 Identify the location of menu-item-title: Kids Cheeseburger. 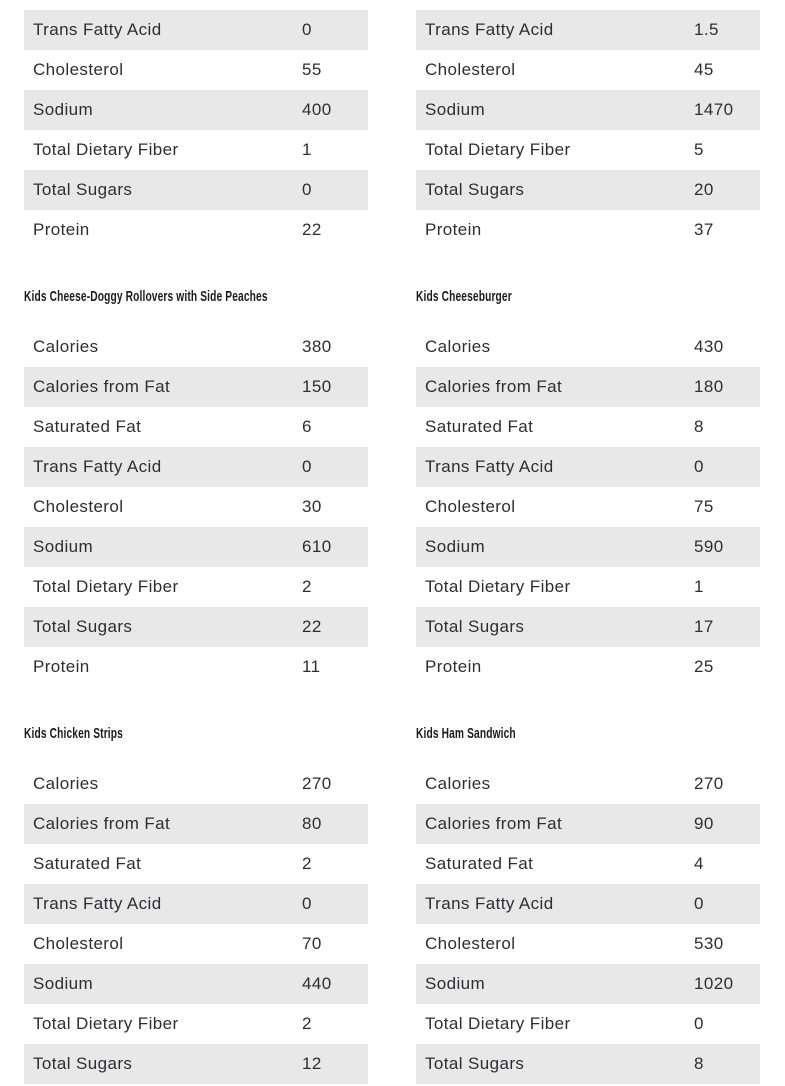
(588, 297).